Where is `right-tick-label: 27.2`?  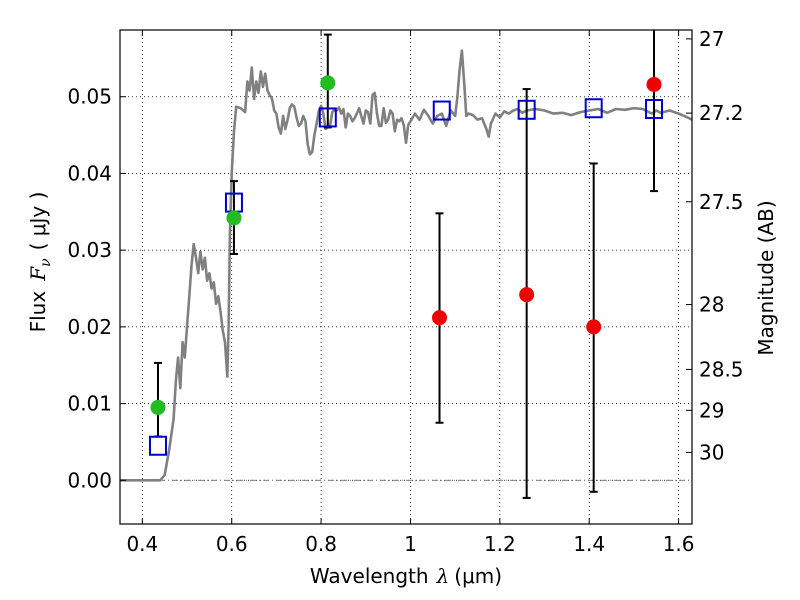 right-tick-label: 27.2 is located at coordinates (721, 113).